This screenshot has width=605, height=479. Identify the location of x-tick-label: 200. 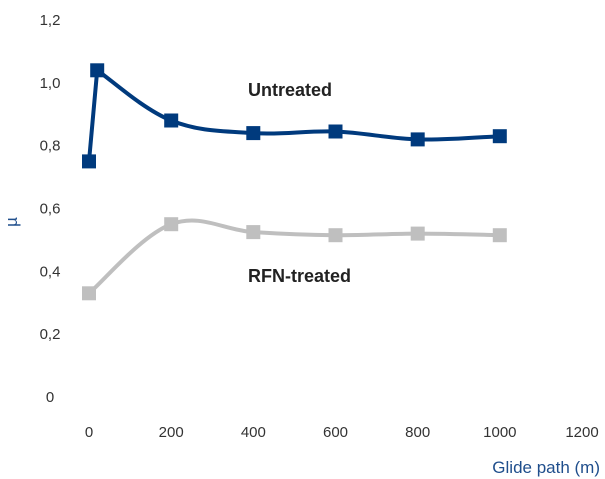
(171, 432).